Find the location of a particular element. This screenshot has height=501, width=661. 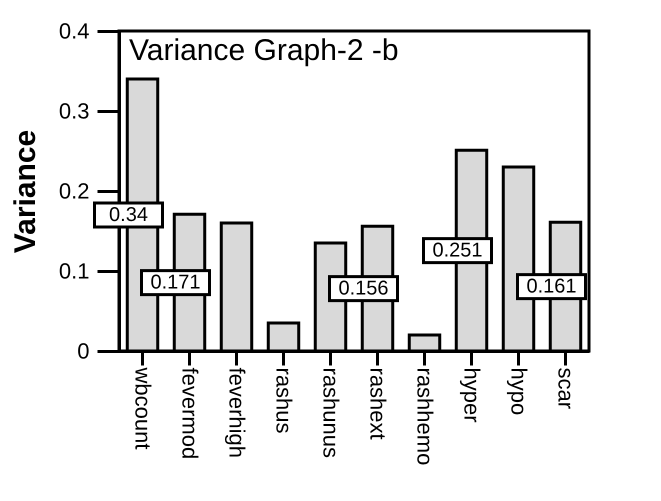

y-tick-label: 0.3 is located at coordinates (74, 111).